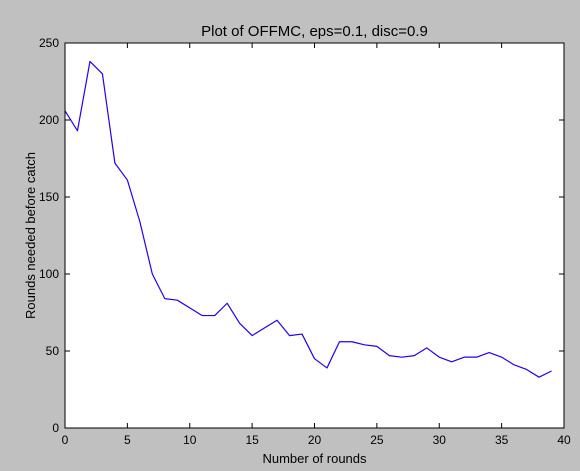 This screenshot has height=471, width=580. What do you see at coordinates (377, 440) in the screenshot?
I see `x-tick-label: 25` at bounding box center [377, 440].